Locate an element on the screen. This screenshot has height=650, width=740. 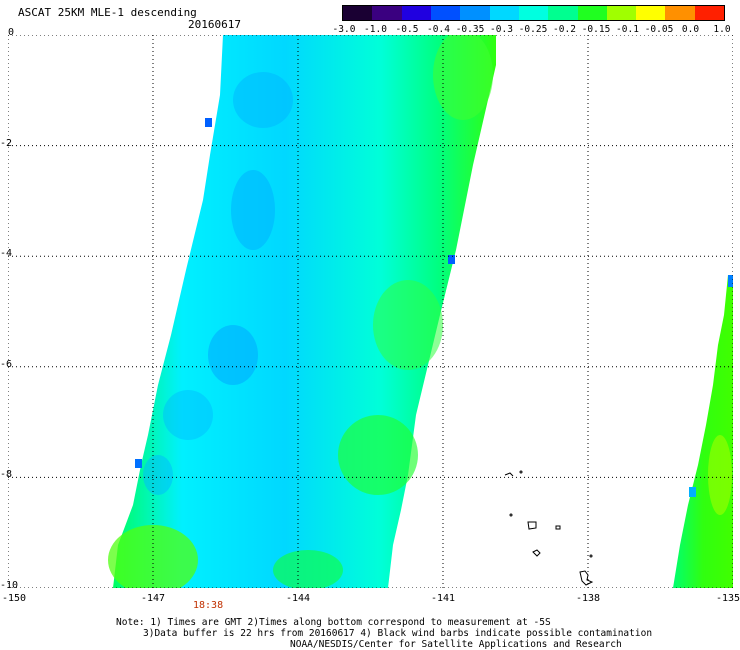
longitude-label: -150 is located at coordinates (14, 598).